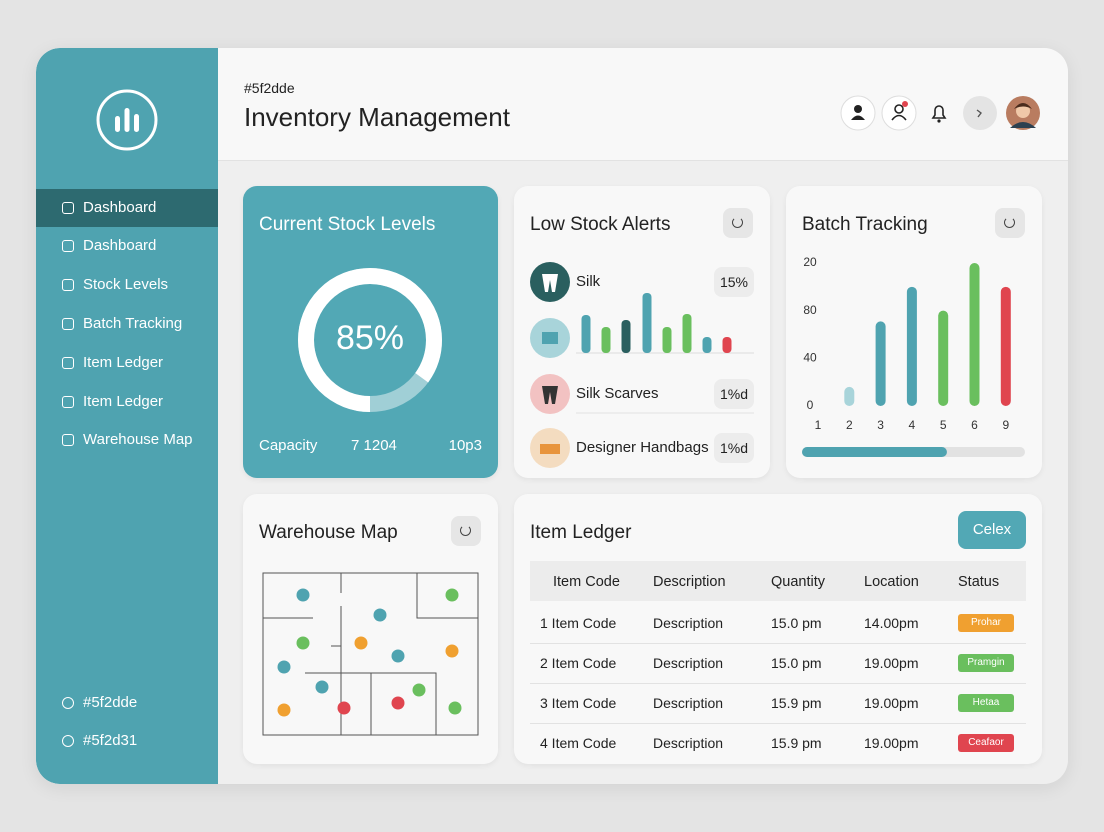 This screenshot has width=1104, height=832. I want to click on capacity-label: Capacity, so click(288, 445).